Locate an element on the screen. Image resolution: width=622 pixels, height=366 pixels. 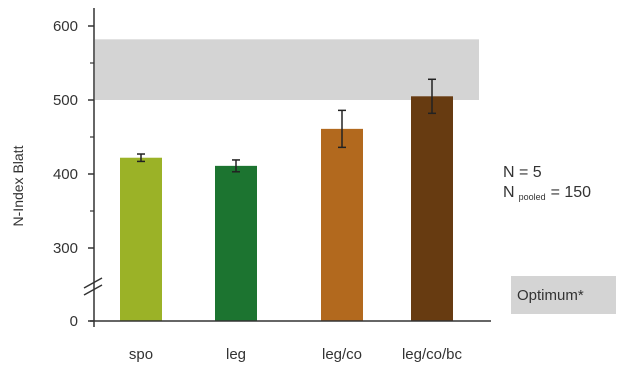
y-tick-label-300: 300 is located at coordinates (65, 248).